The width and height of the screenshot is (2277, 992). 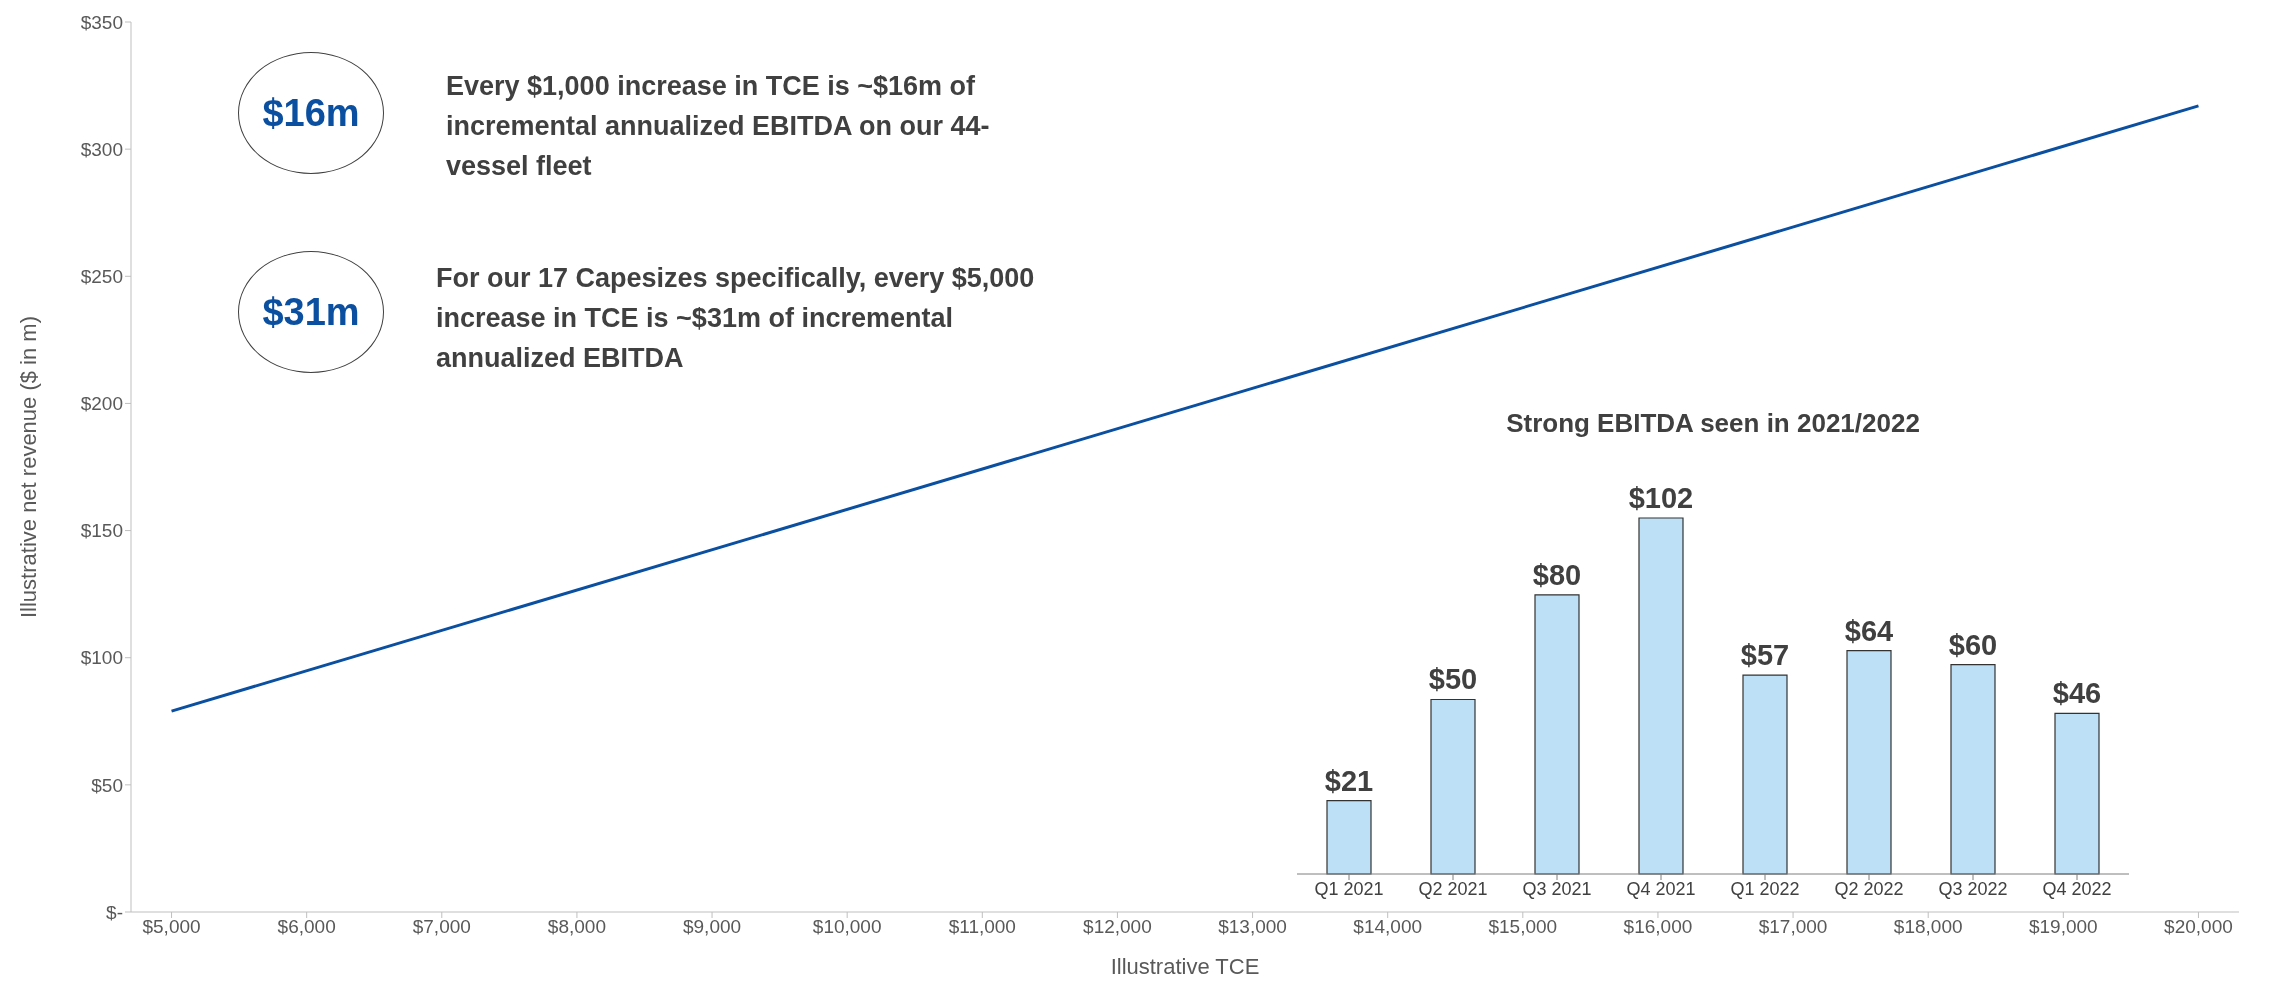 What do you see at coordinates (101, 149) in the screenshot?
I see `y-tick-label: $300` at bounding box center [101, 149].